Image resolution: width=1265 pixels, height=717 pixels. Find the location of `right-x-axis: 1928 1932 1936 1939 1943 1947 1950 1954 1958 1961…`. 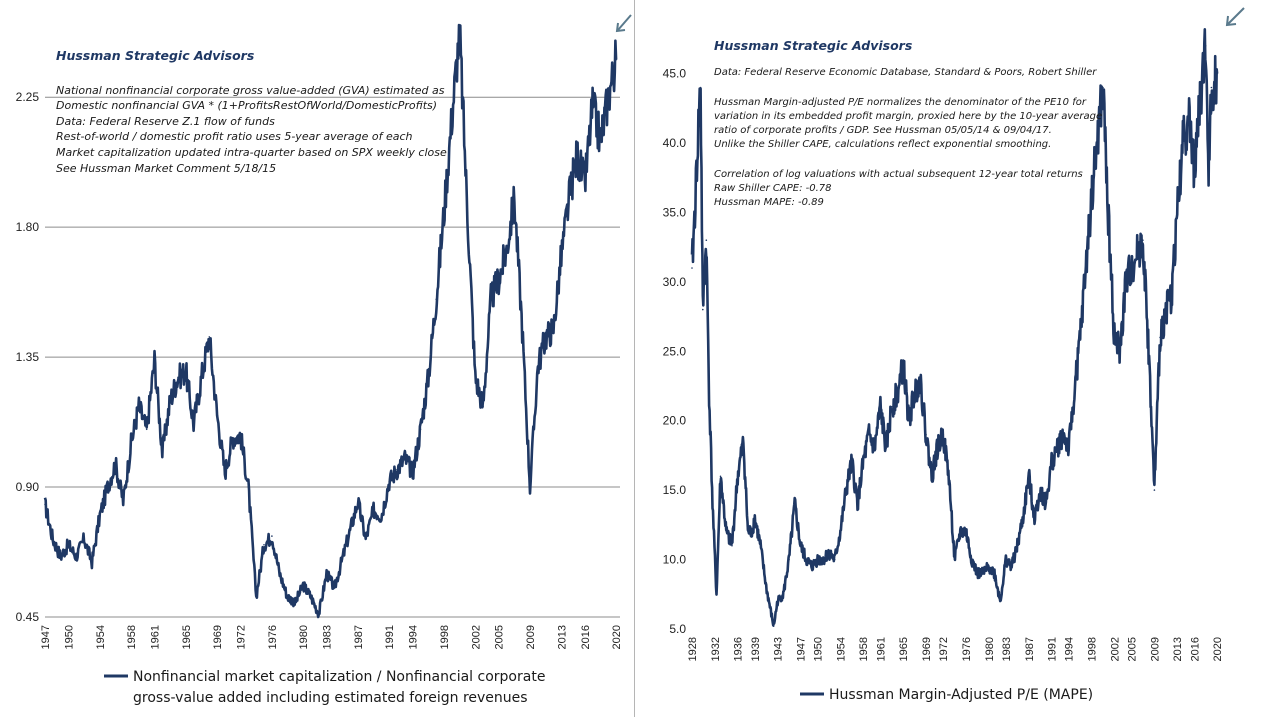

right-x-axis: 1928 1932 1936 1939 1943 1947 1950 1954 1958 1961… is located at coordinates (955, 649).